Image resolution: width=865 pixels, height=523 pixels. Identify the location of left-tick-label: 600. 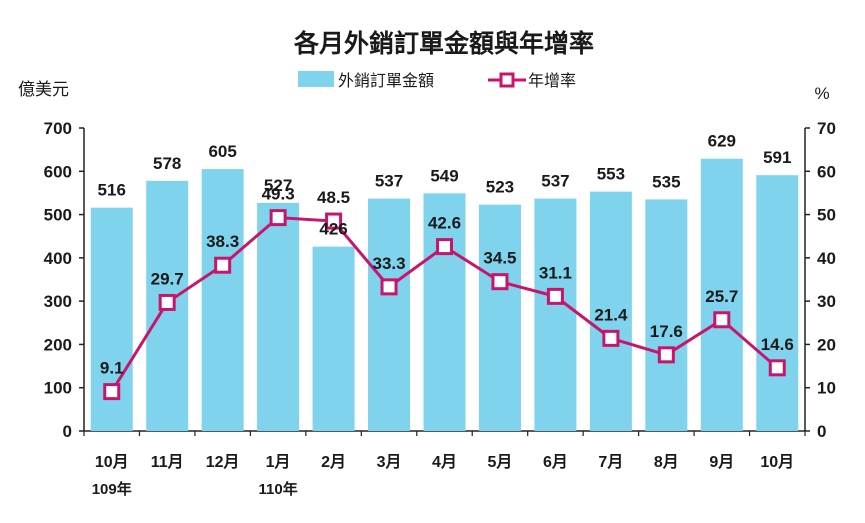
(58, 171).